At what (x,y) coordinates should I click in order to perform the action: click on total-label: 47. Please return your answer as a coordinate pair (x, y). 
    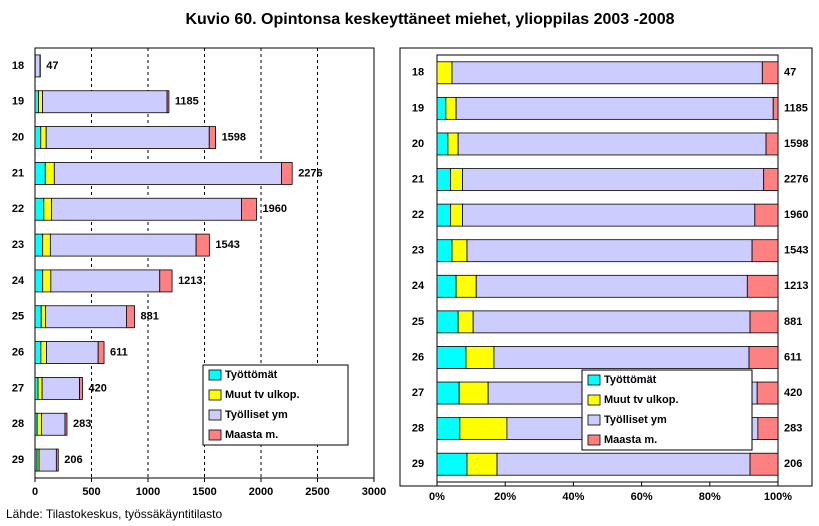
    Looking at the image, I should click on (790, 73).